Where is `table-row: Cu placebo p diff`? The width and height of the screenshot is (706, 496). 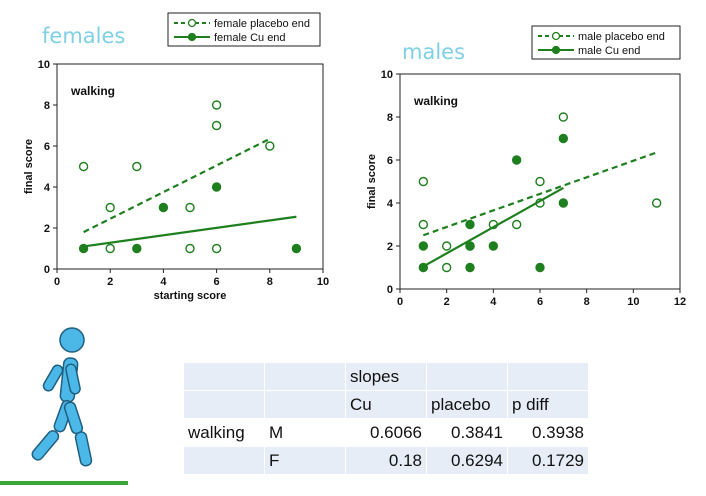
table-row: Cu placebo p diff is located at coordinates (386, 404).